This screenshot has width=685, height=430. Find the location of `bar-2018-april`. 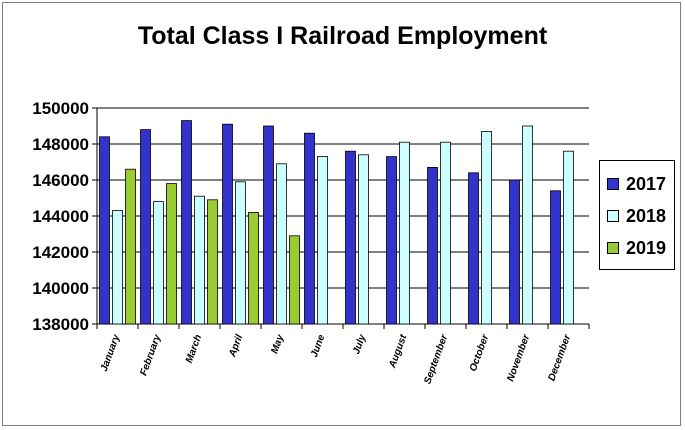

bar-2018-april is located at coordinates (240, 253).